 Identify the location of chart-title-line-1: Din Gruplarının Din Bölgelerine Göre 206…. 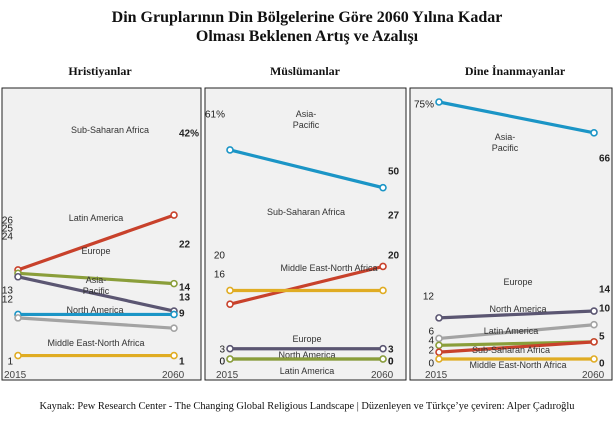
(307, 17).